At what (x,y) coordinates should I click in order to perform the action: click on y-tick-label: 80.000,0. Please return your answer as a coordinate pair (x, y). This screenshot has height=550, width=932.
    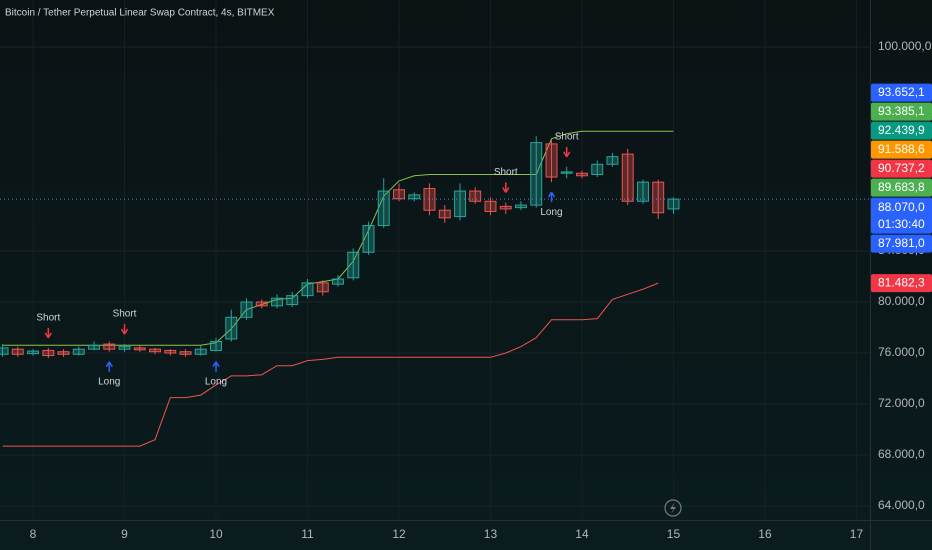
    Looking at the image, I should click on (901, 301).